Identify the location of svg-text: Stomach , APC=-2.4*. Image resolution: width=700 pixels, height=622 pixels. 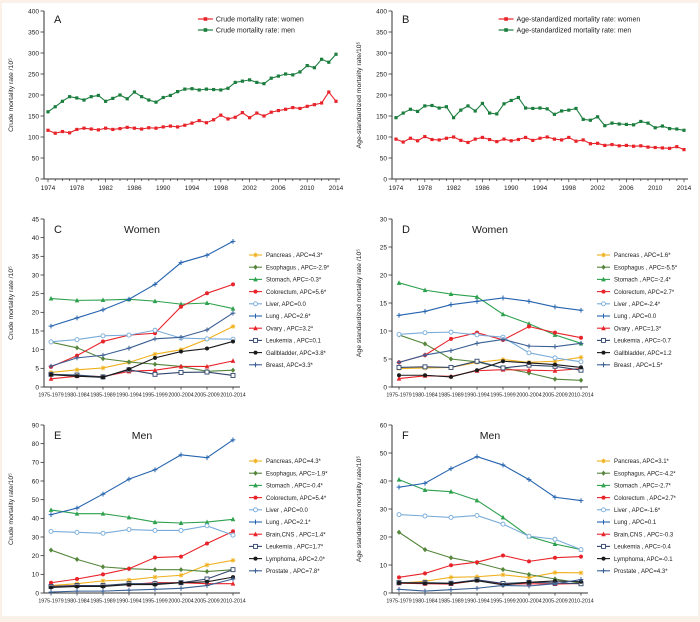
(643, 281).